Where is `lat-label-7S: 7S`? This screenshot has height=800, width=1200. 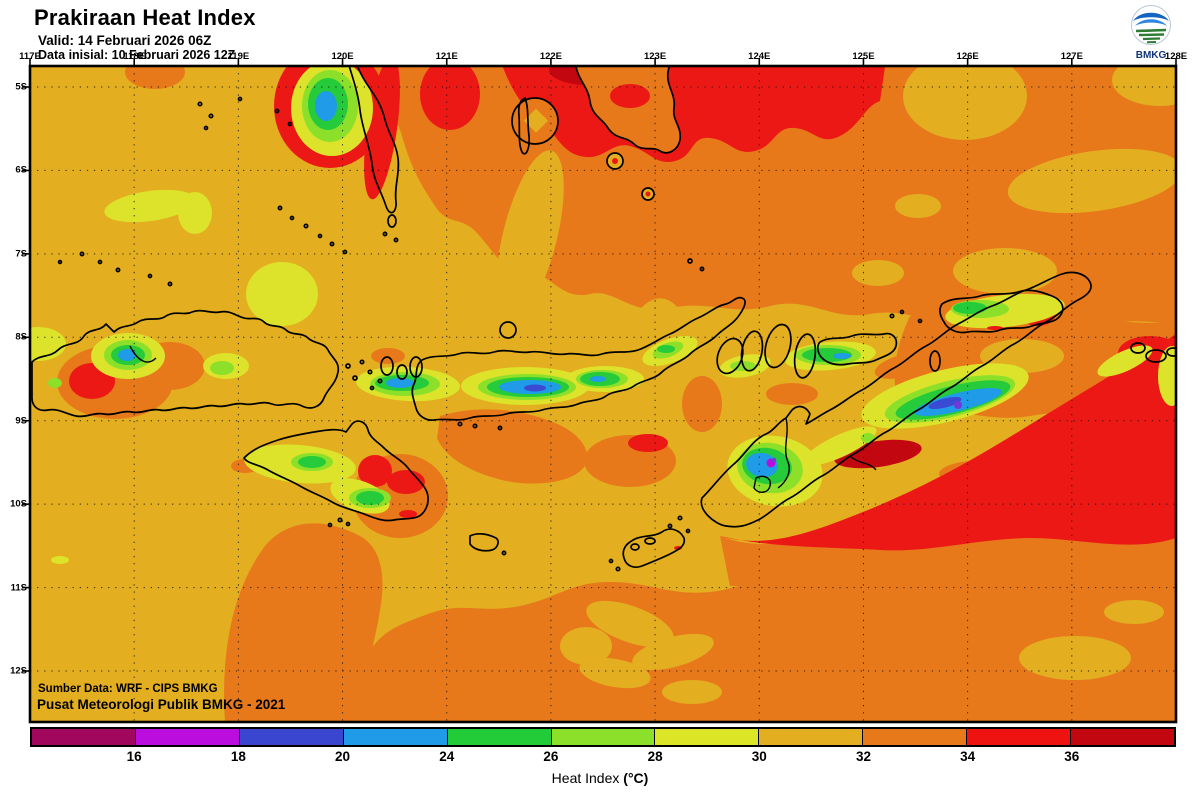
lat-label-7S: 7S is located at coordinates (21, 254).